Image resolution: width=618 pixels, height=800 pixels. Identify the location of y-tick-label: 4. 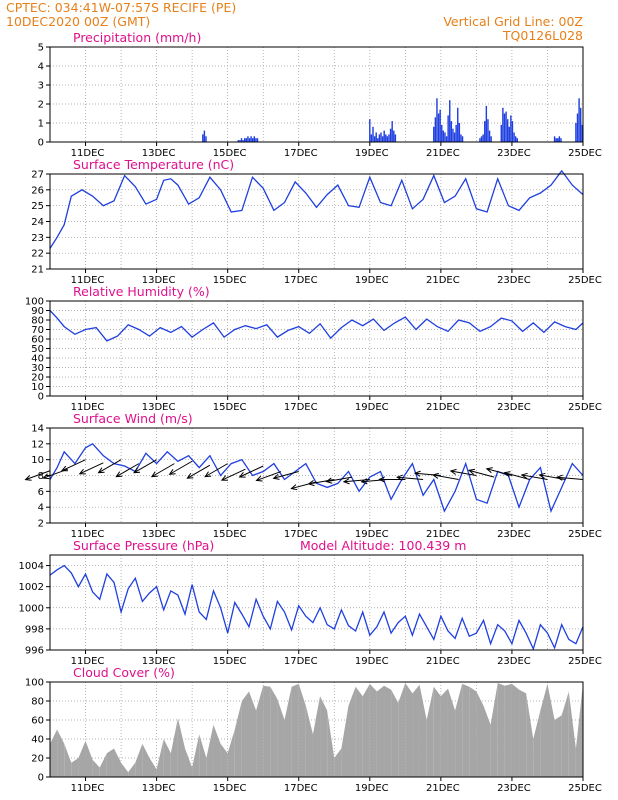
(41, 508).